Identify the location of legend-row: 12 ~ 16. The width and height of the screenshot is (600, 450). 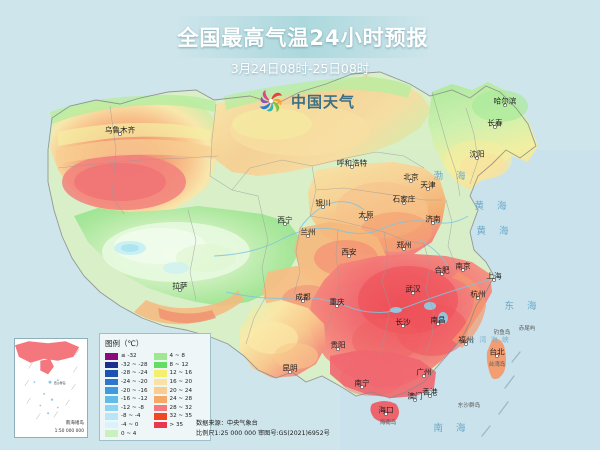
(173, 373).